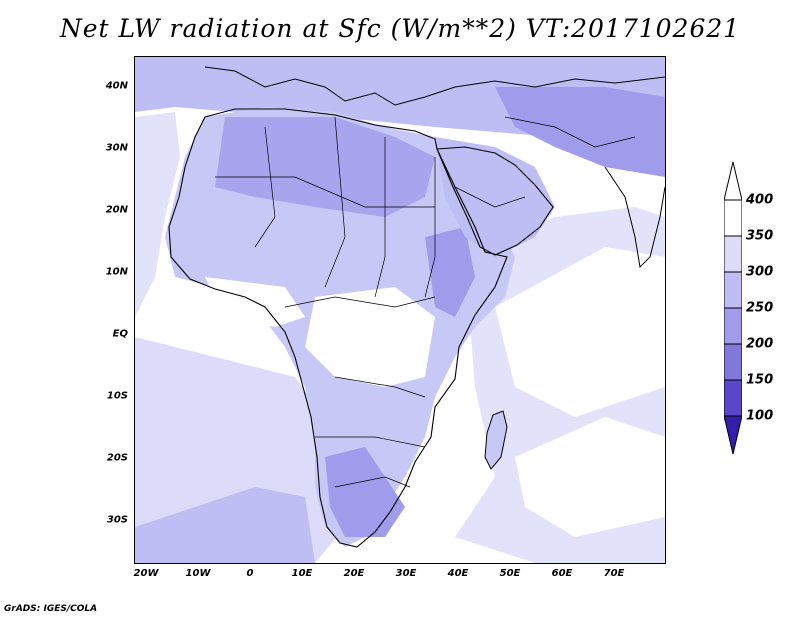 The width and height of the screenshot is (800, 618). I want to click on lat-label-20n: 20N, so click(116, 210).